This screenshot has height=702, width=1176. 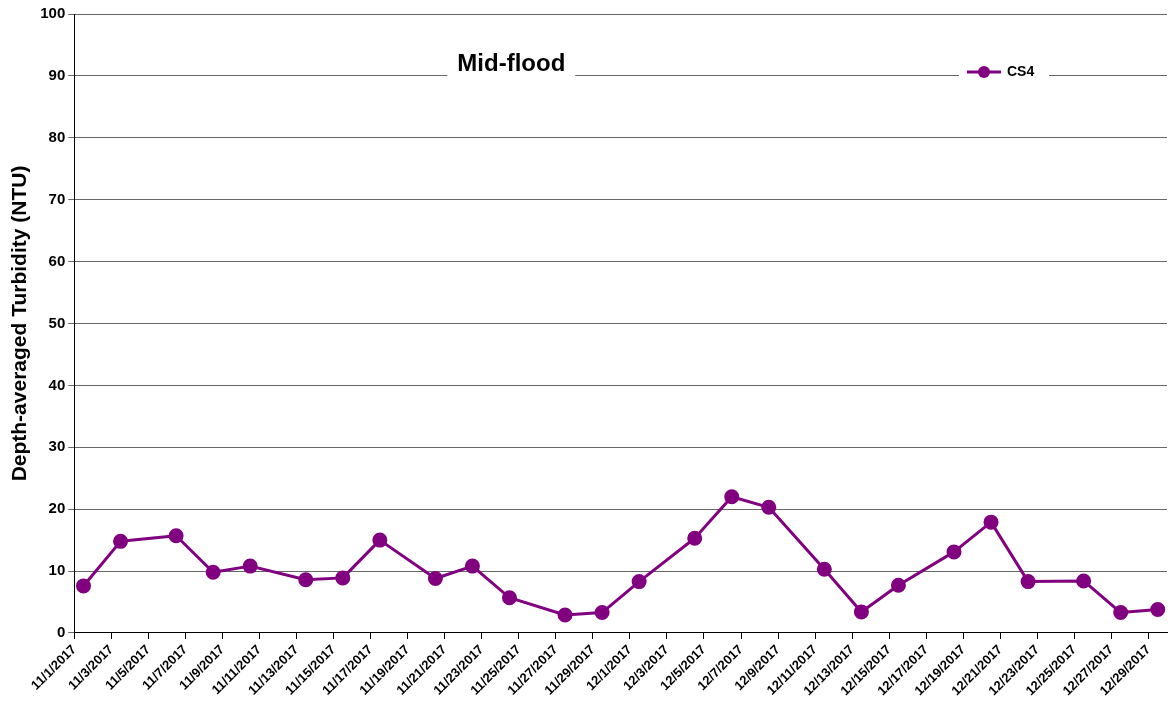 I want to click on legend-label: CS4, so click(x=1021, y=70).